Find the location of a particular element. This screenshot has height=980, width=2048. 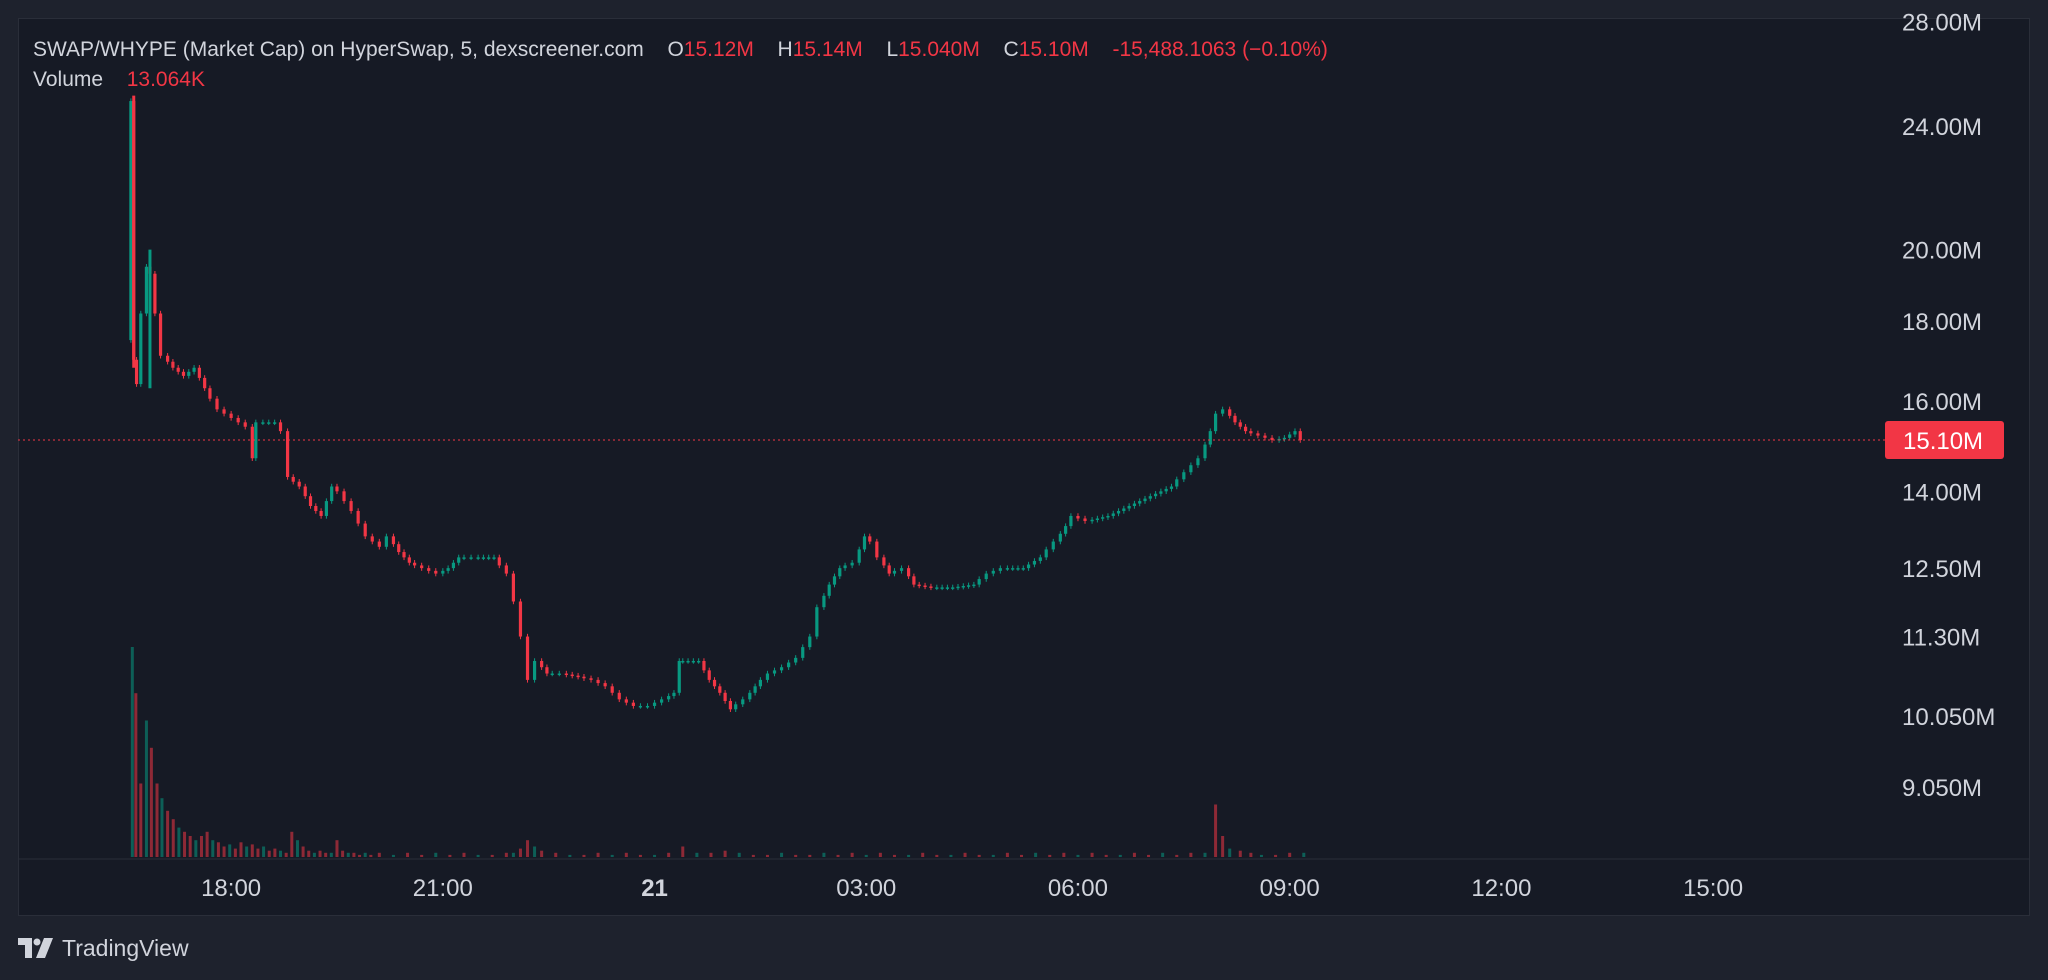

last-price-tag: 15.10M is located at coordinates (1944, 440).